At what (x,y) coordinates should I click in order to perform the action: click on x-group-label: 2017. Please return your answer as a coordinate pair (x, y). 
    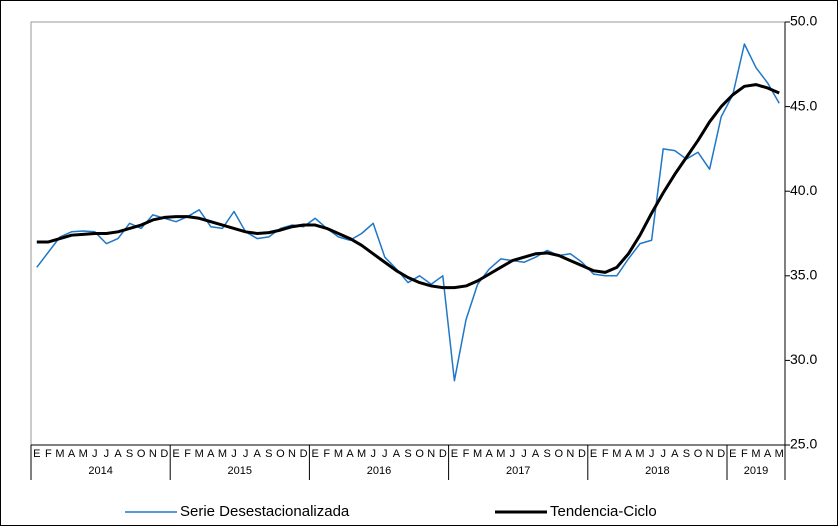
    Looking at the image, I should click on (518, 471).